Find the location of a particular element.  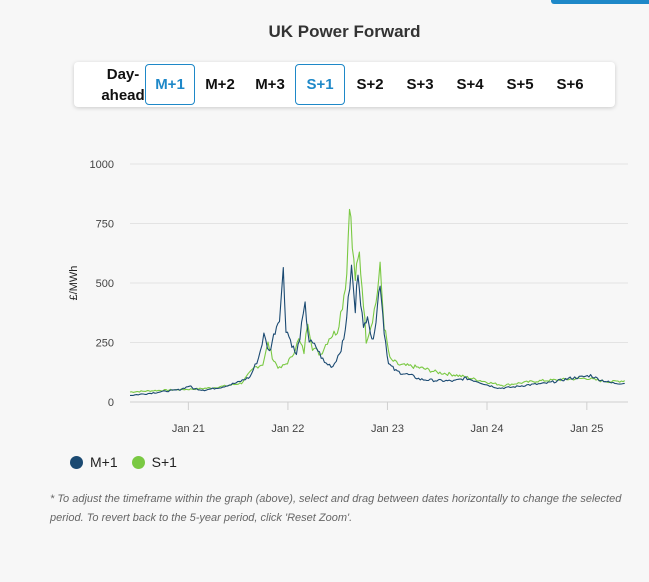

legend-marker-m1 is located at coordinates (76, 462).